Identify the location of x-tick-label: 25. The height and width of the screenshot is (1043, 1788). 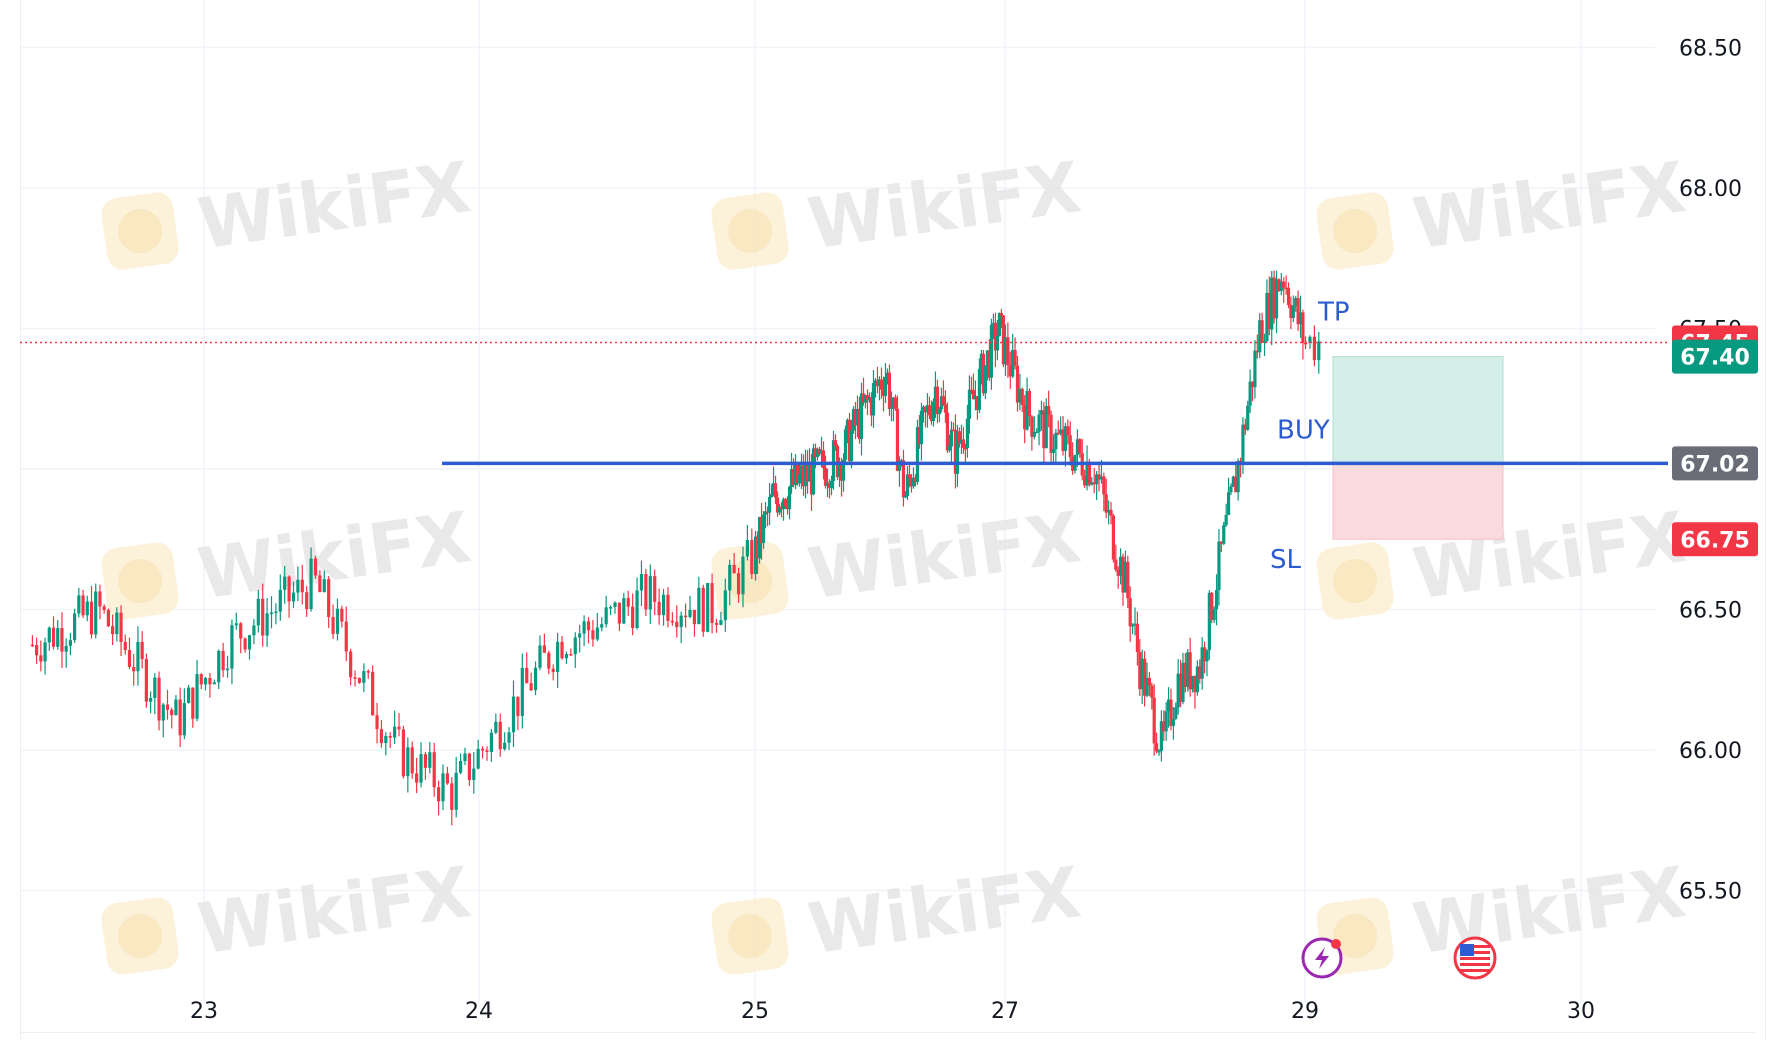
(755, 1011).